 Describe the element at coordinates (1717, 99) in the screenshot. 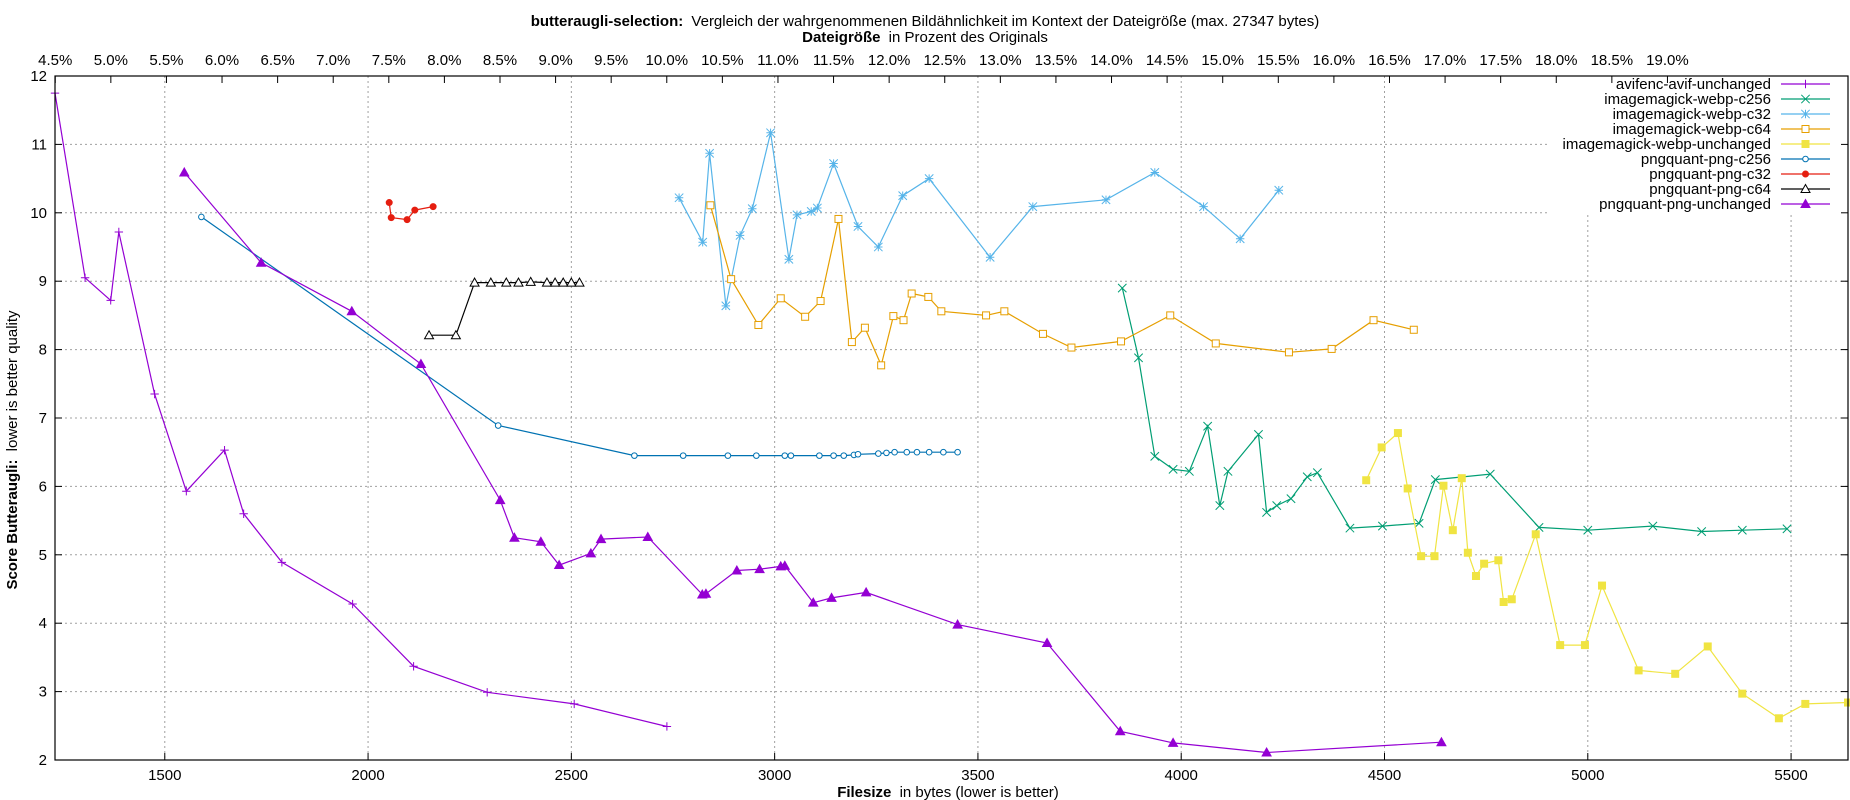

I see `legend-item: imagemagick-webp-c256` at that location.